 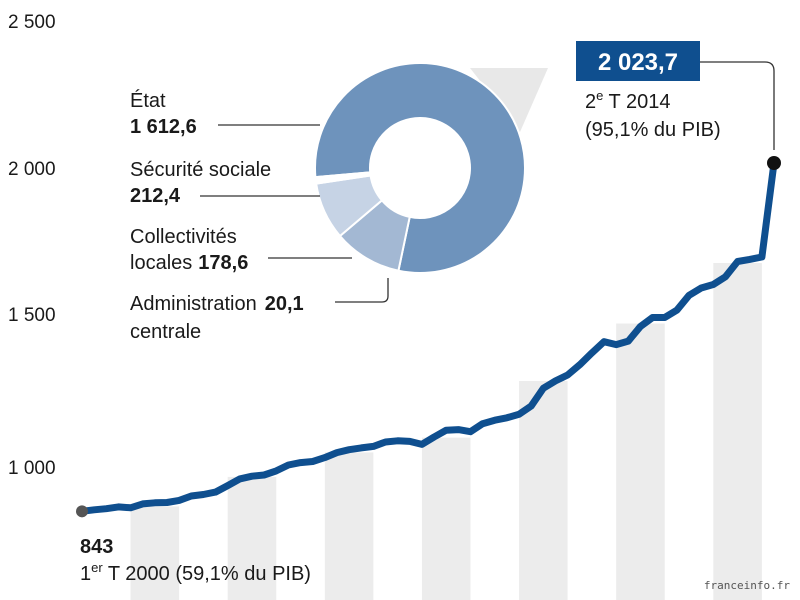 I want to click on y-tick-label: 1 000, so click(x=32, y=468).